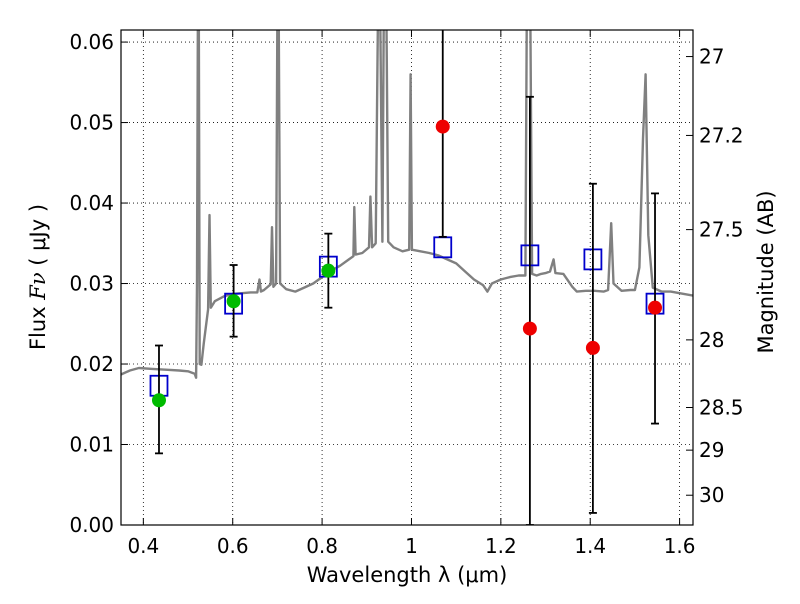 The height and width of the screenshot is (604, 800). I want to click on y-tick-label: 0.04, so click(91, 203).